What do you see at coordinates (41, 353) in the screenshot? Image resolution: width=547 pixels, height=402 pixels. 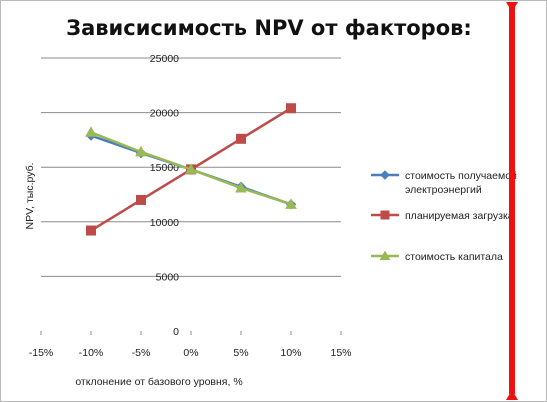 I see `x-tick-label: -15%` at bounding box center [41, 353].